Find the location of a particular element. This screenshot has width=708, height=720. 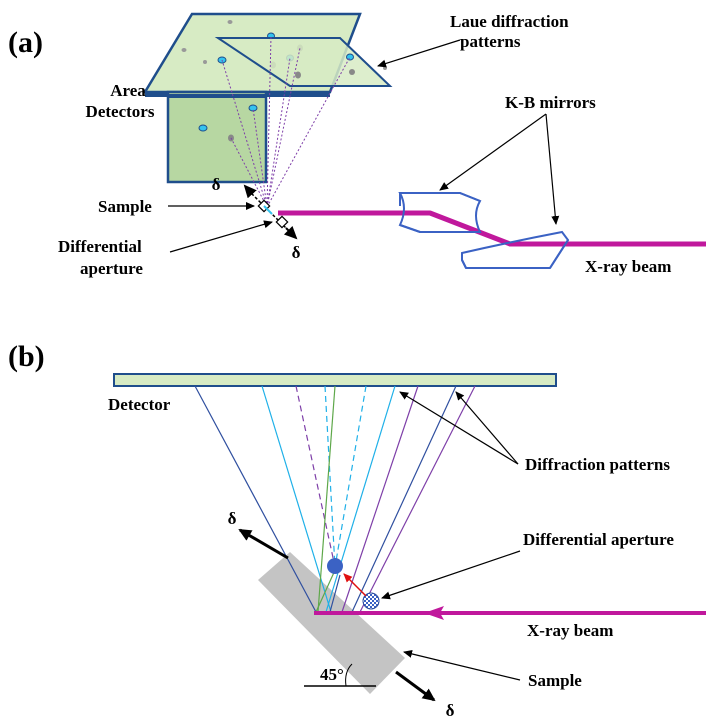

aperture-marker is located at coordinates (282, 222).